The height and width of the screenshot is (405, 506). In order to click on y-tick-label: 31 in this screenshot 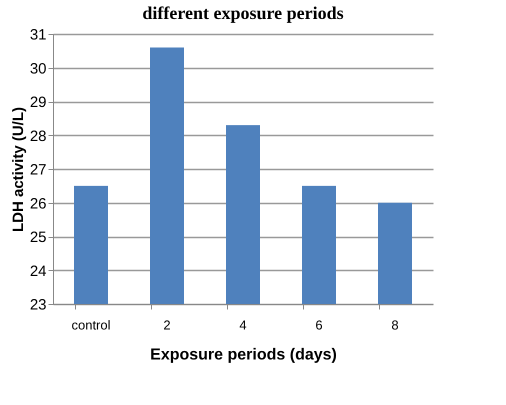, I will do `click(38, 35)`.